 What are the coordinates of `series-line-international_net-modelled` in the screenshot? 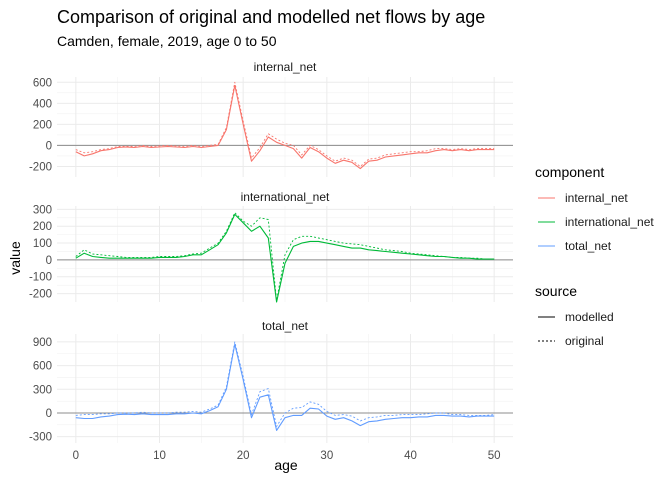 It's located at (285, 258).